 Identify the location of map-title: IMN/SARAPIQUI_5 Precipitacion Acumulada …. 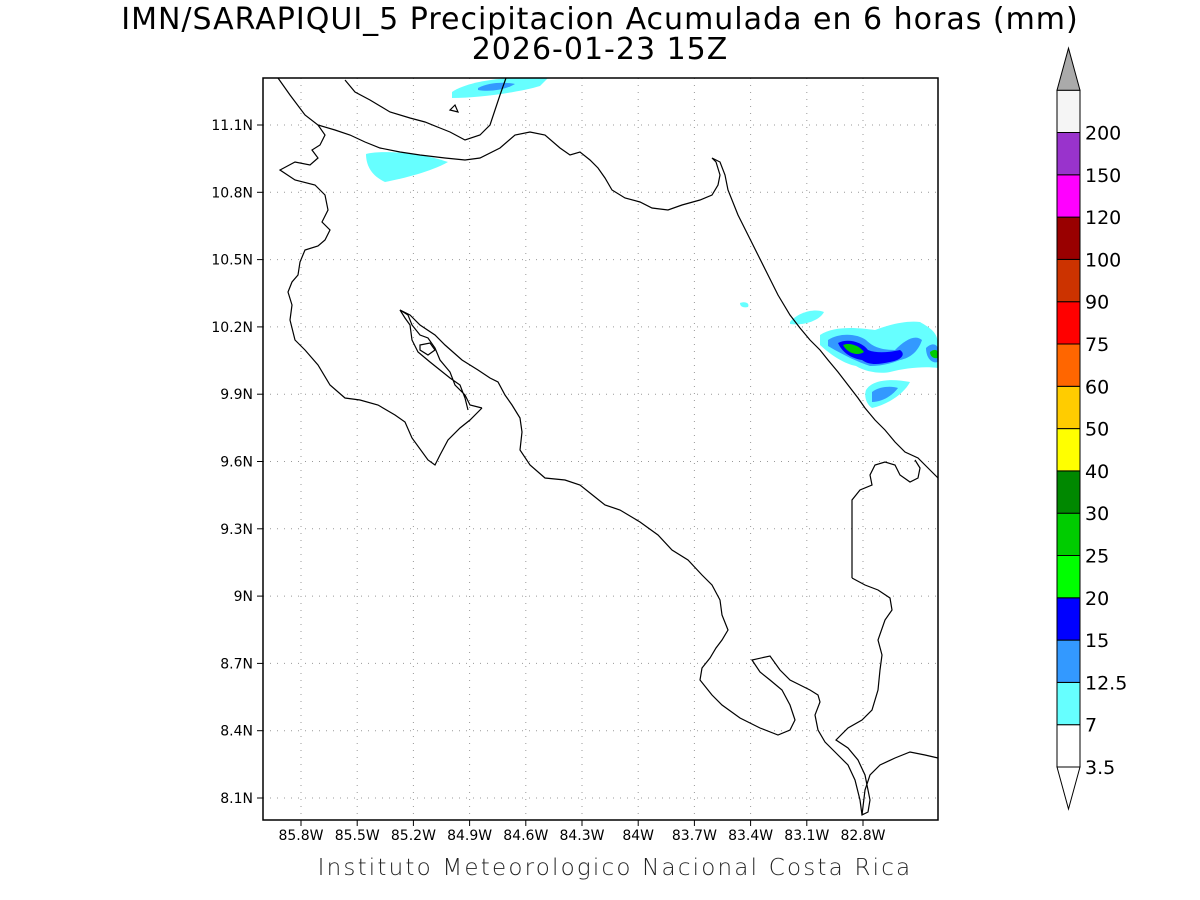
(600, 19).